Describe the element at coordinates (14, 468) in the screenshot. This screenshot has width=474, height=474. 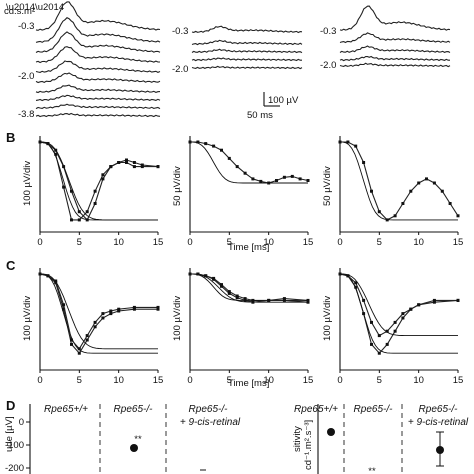
I see `panel-d-left-ytick-label-3: -200` at that location.